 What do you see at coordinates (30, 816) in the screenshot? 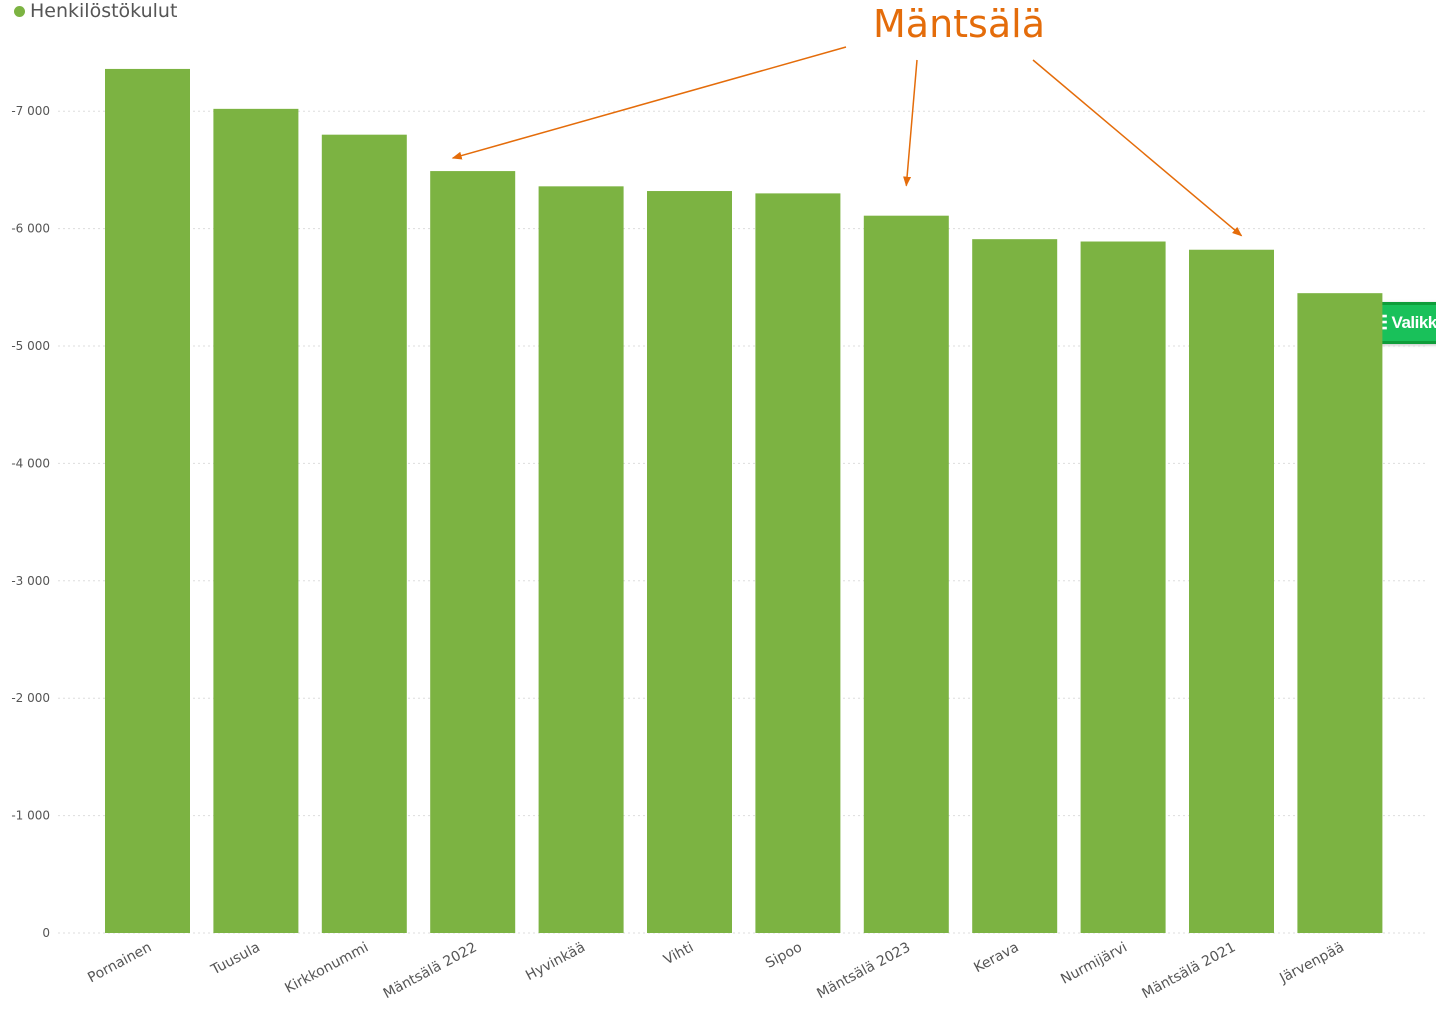
I see `y-tick-label: -1 000` at bounding box center [30, 816].